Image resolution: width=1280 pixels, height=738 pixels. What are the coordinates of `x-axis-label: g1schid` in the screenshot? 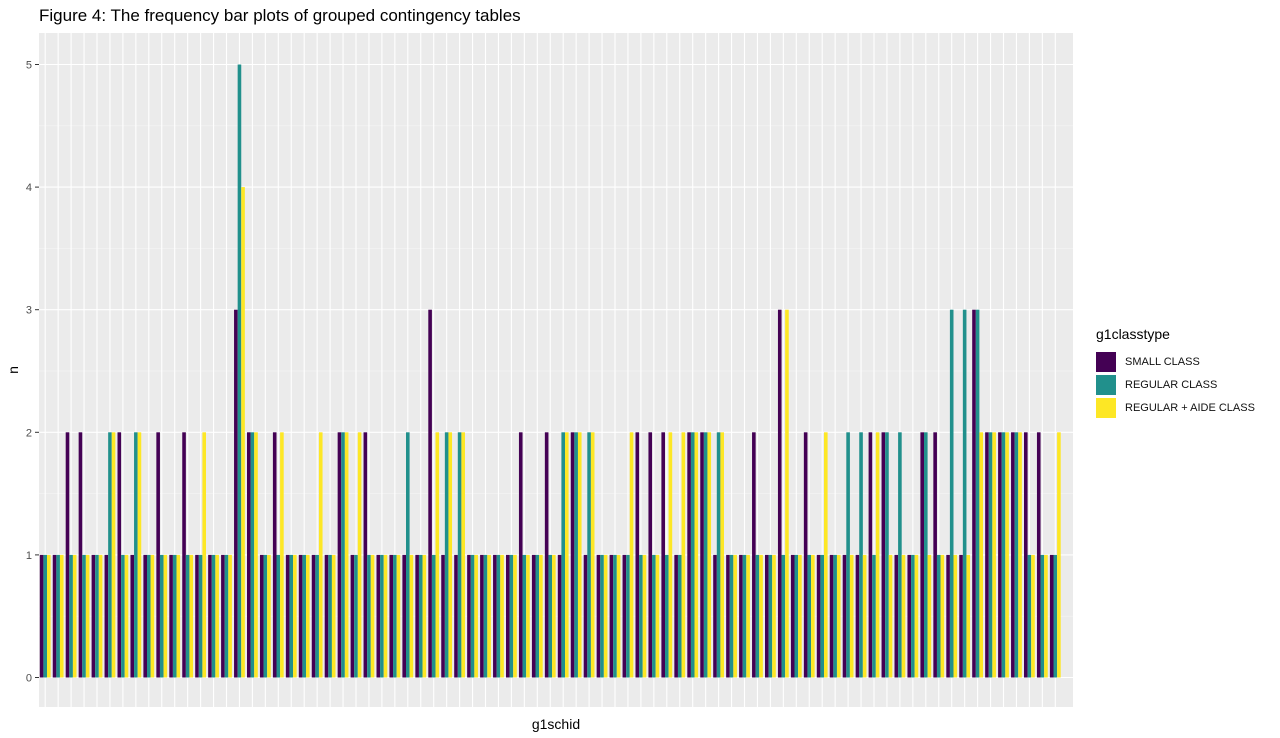 It's located at (556, 724).